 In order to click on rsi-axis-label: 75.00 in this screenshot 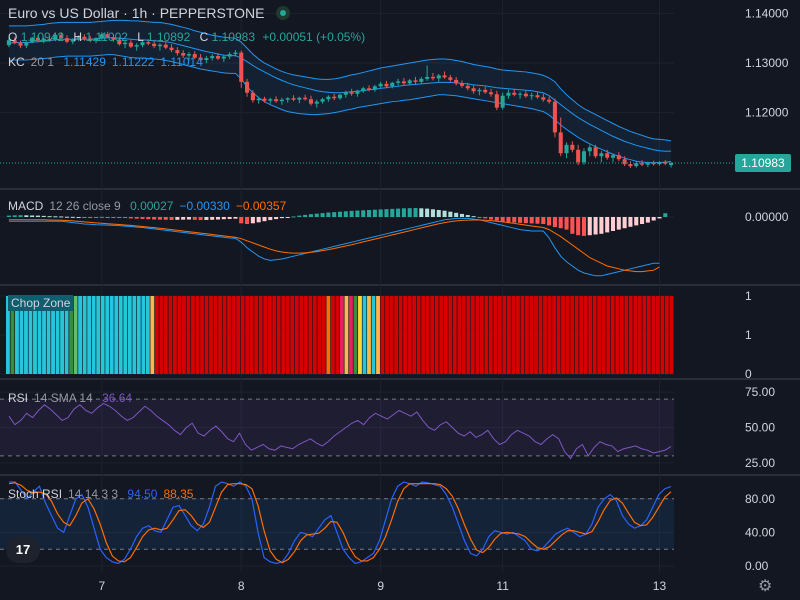, I will do `click(760, 392)`.